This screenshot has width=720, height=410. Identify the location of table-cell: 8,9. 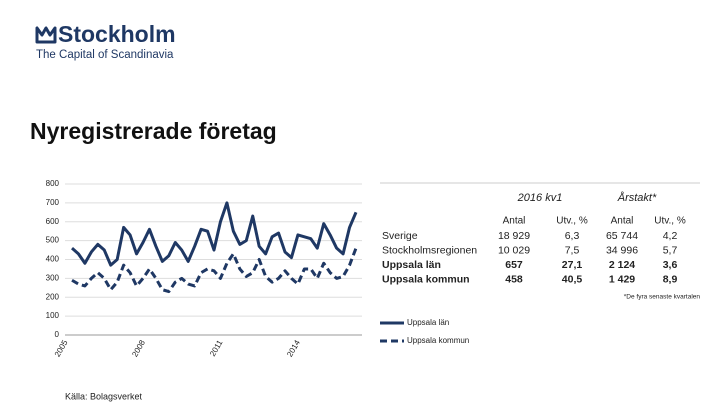
(670, 279).